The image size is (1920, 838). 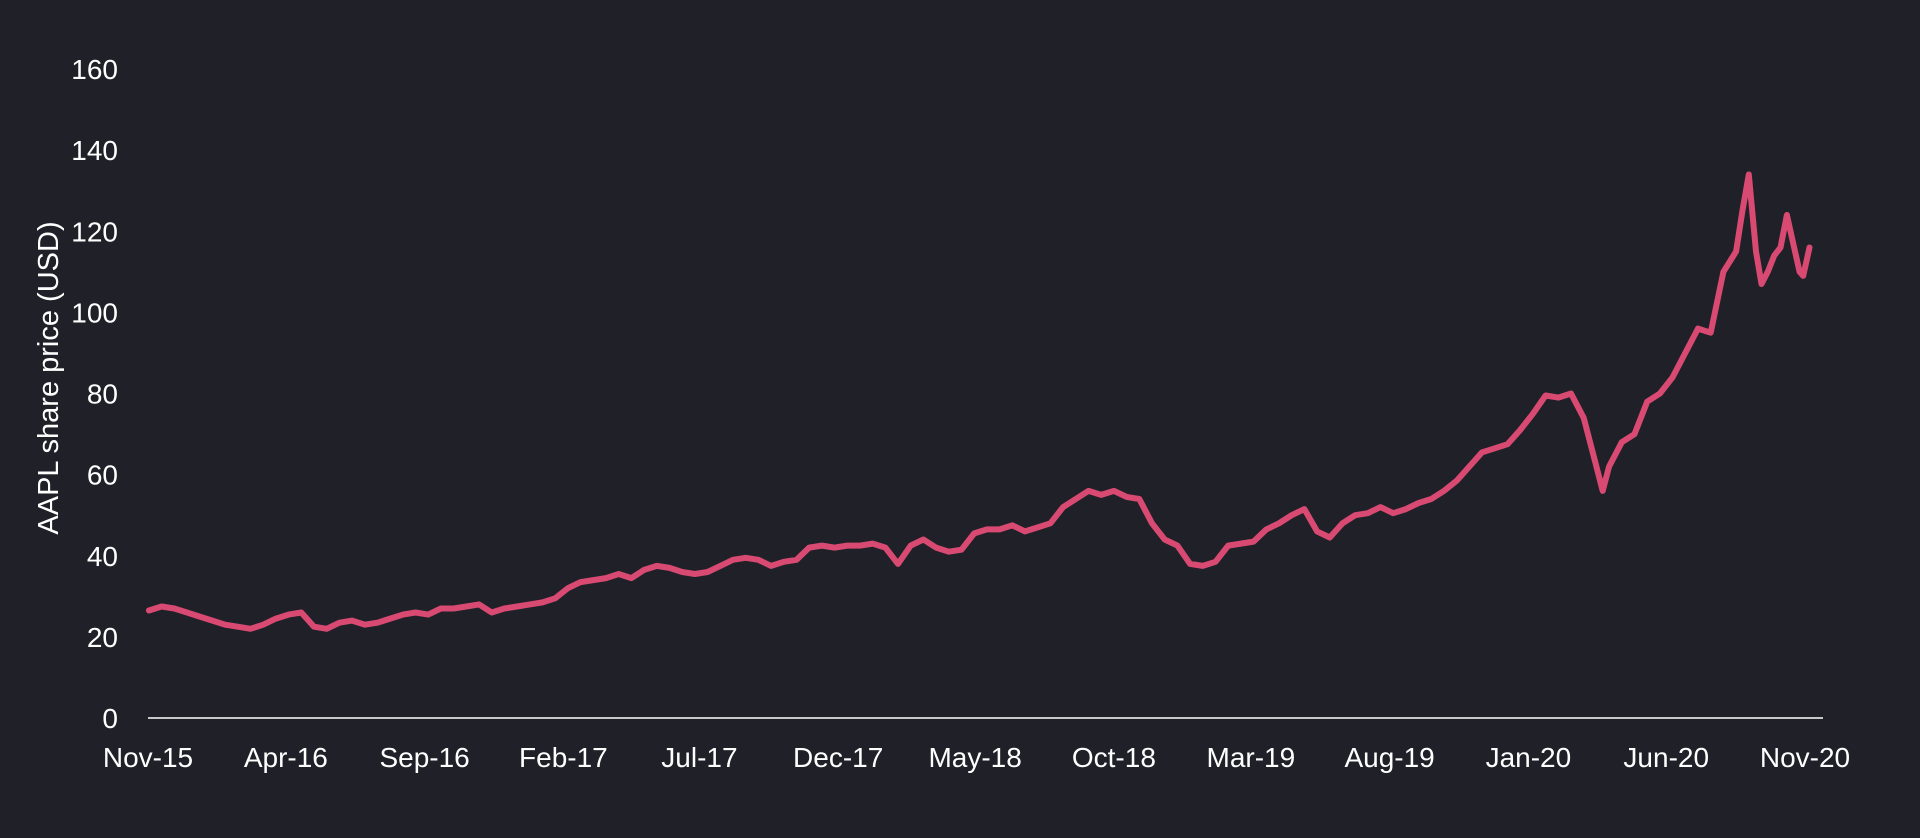 I want to click on y-tick-label: 0, so click(x=110, y=718).